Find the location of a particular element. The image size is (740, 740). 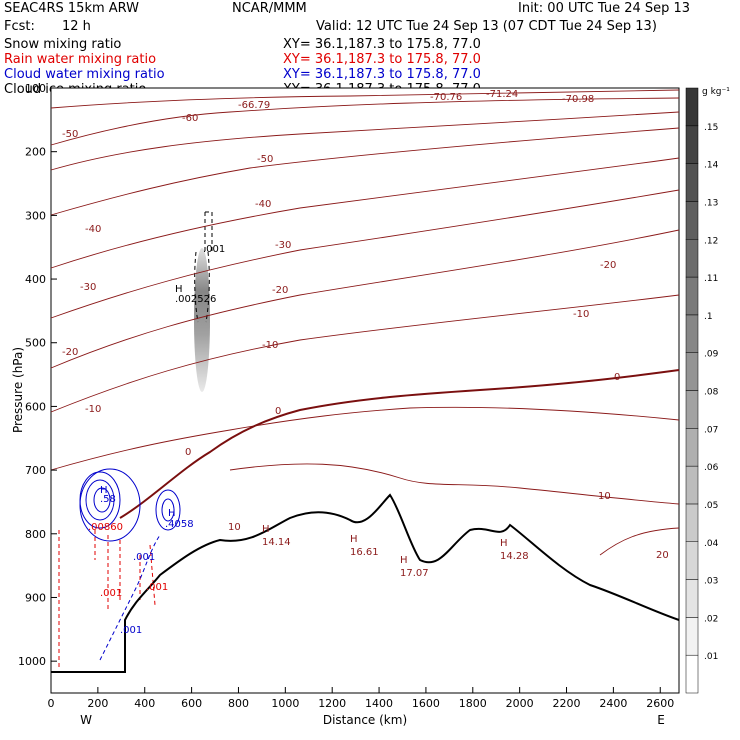

cloud-label: .58 is located at coordinates (108, 499).